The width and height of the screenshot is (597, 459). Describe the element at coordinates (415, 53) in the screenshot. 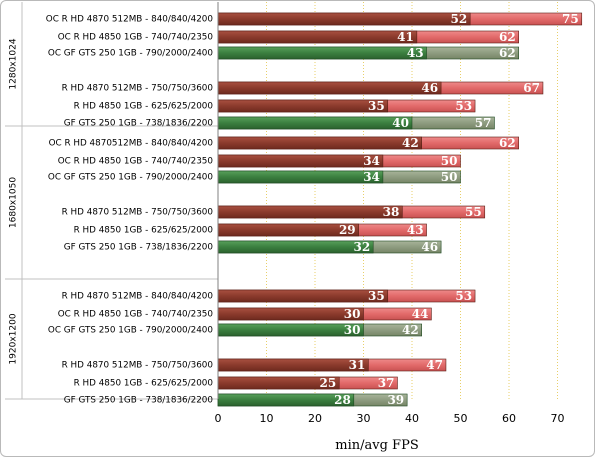

I see `data-label-min: 43` at that location.